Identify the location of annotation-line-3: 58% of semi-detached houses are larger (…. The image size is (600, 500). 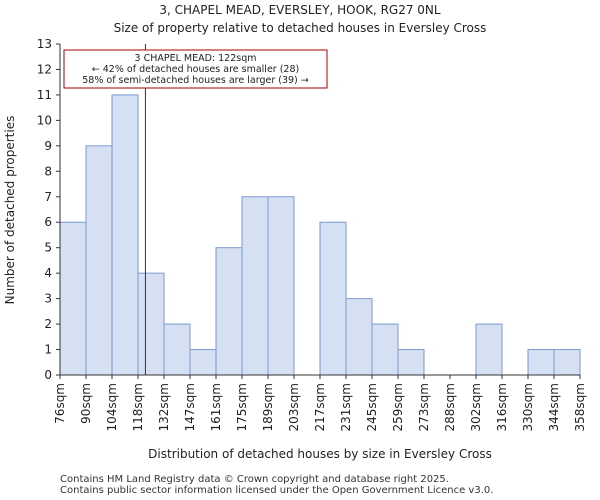
(195, 80).